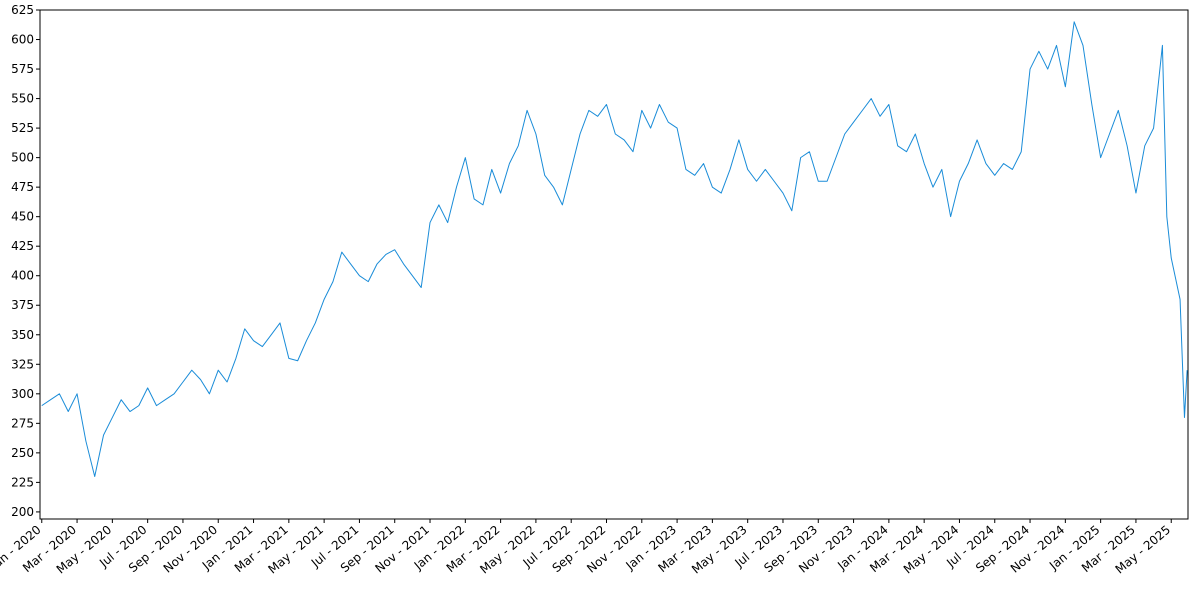 The image size is (1200, 600). Describe the element at coordinates (22, 217) in the screenshot. I see `y-tick-label: 450` at that location.